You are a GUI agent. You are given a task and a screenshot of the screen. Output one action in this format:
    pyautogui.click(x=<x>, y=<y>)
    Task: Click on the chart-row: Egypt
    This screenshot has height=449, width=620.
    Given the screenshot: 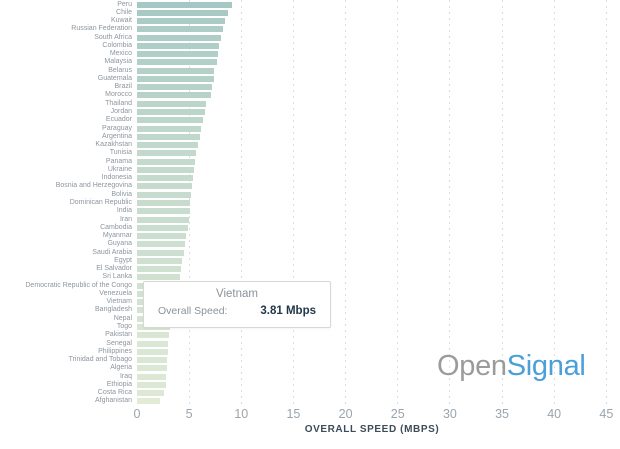 What is the action you would take?
    pyautogui.click(x=310, y=260)
    